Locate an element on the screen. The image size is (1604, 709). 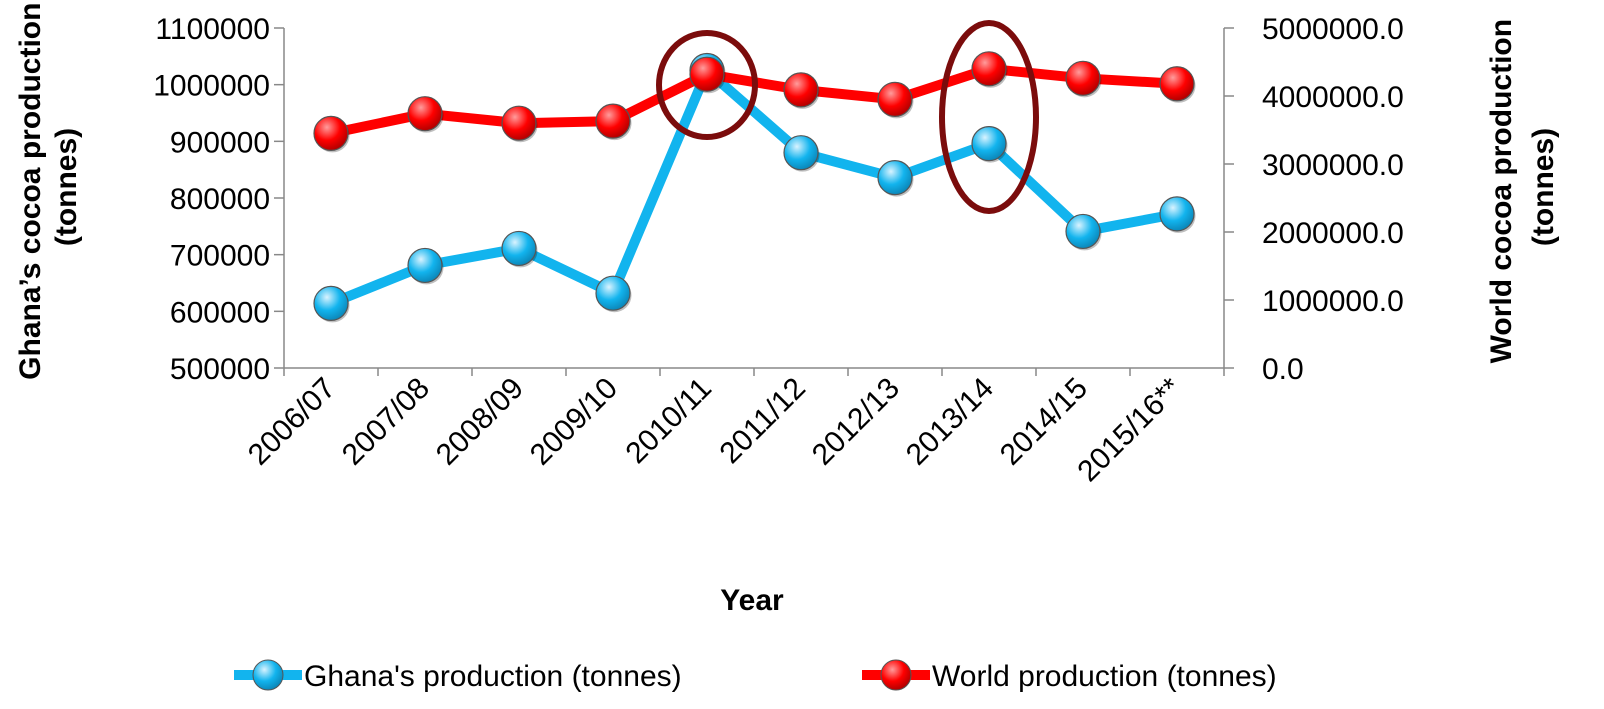
y-left-tick-label: 800000 is located at coordinates (220, 199).